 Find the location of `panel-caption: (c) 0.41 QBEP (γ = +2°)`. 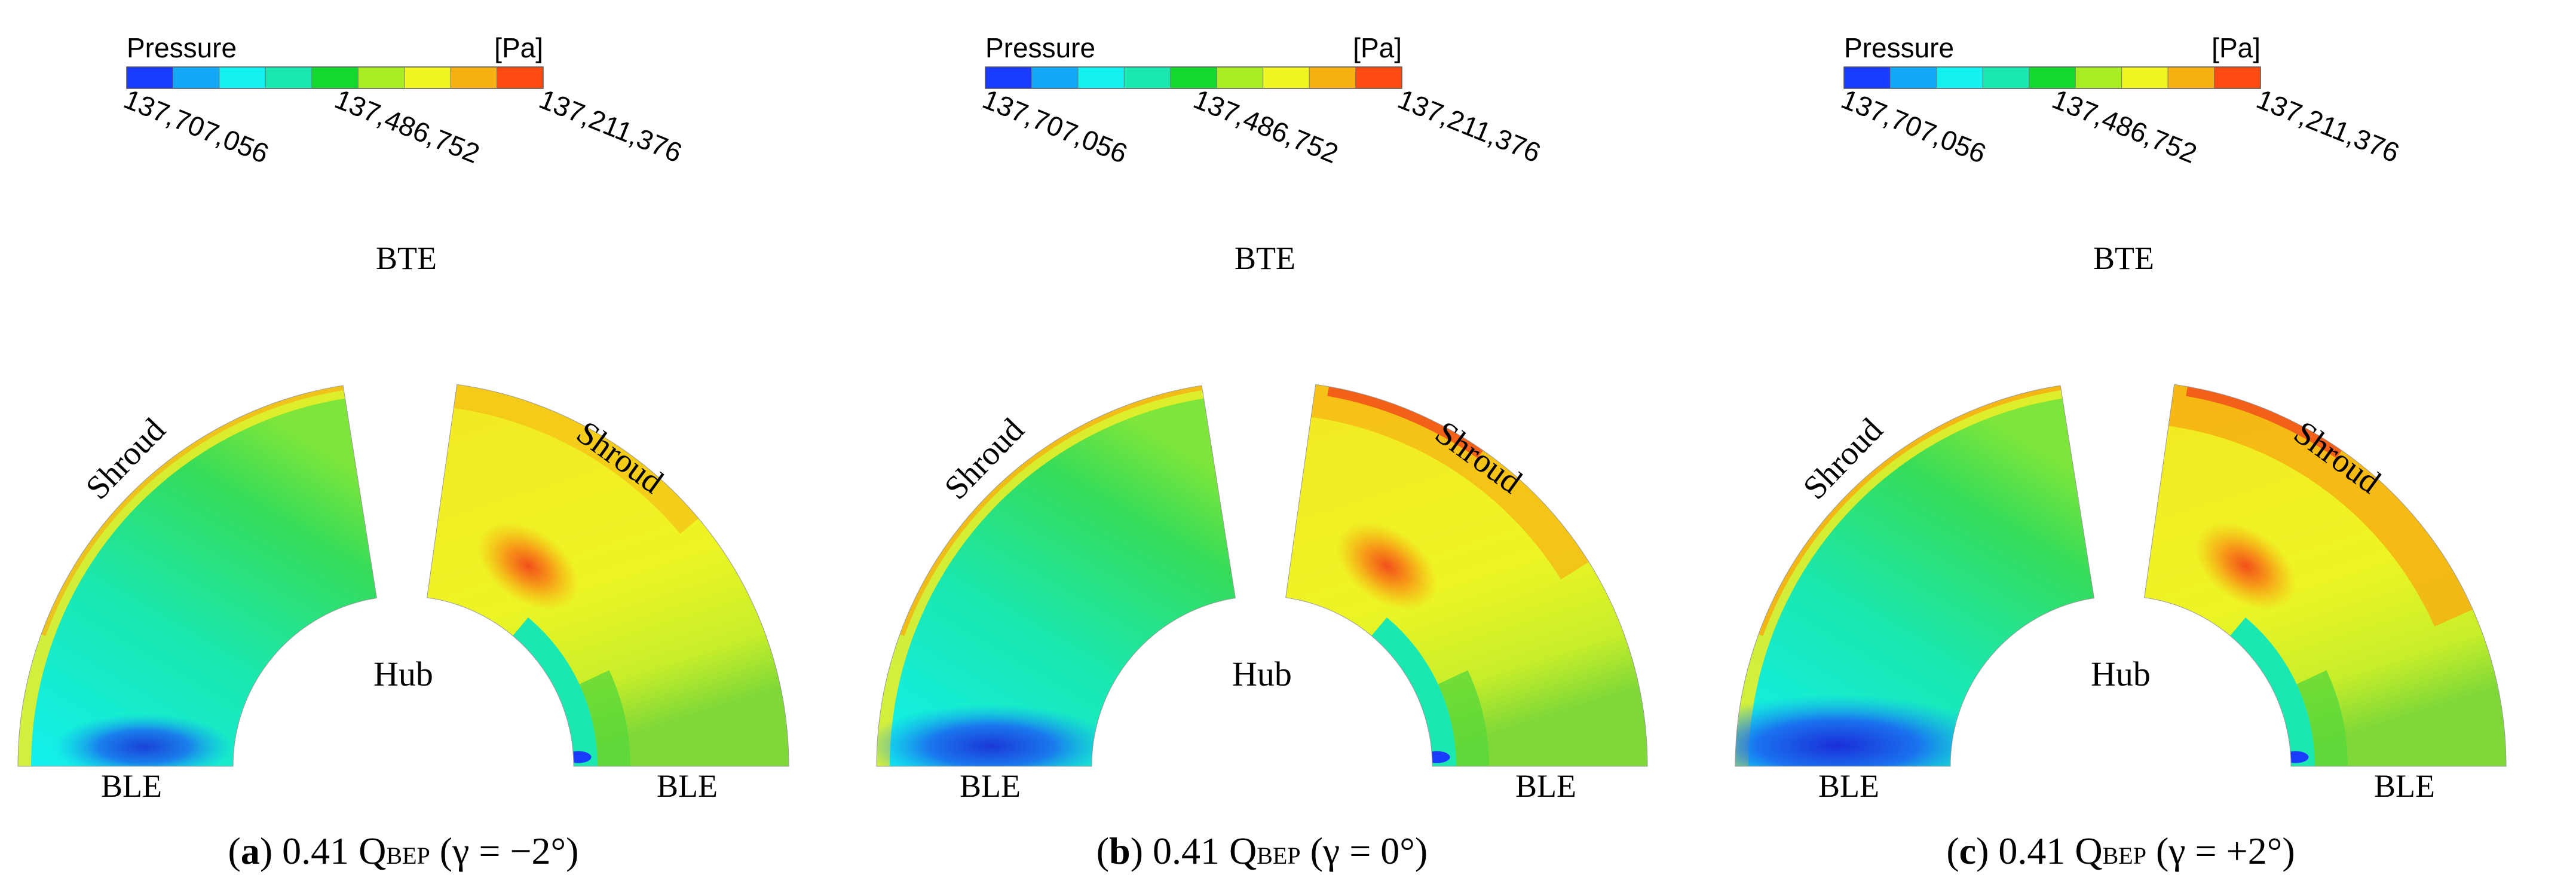

panel-caption: (c) 0.41 QBEP (γ = +2°) is located at coordinates (2121, 851).